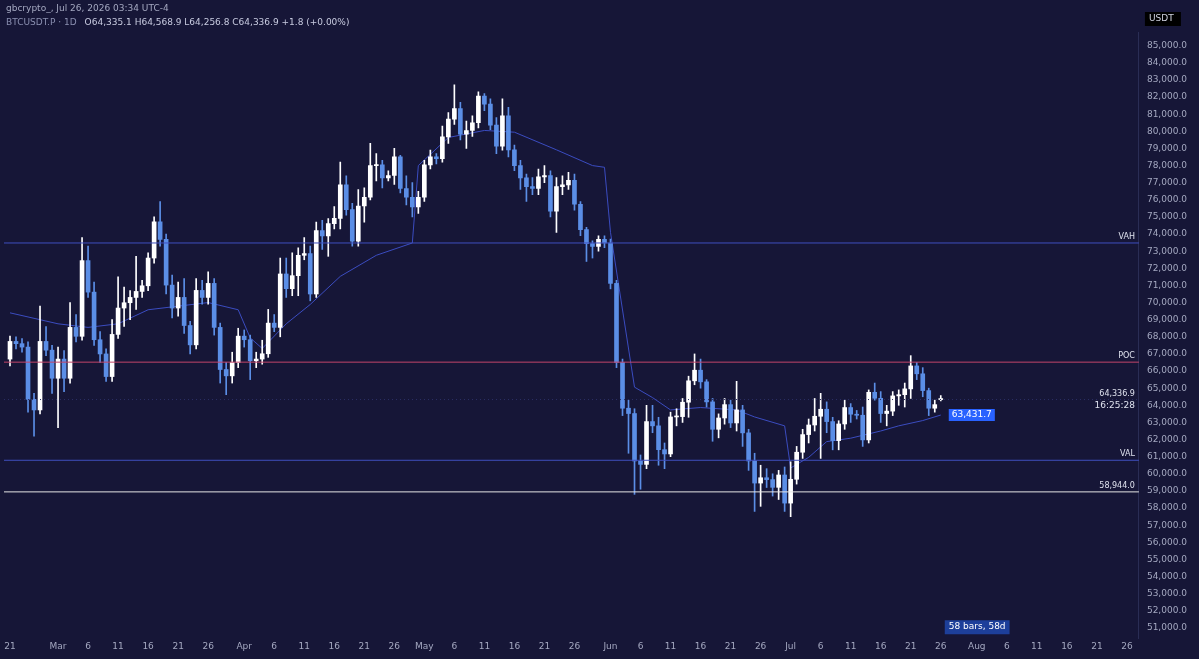  Describe the element at coordinates (977, 626) in the screenshot. I see `annotation: 58 bars, 58d` at that location.